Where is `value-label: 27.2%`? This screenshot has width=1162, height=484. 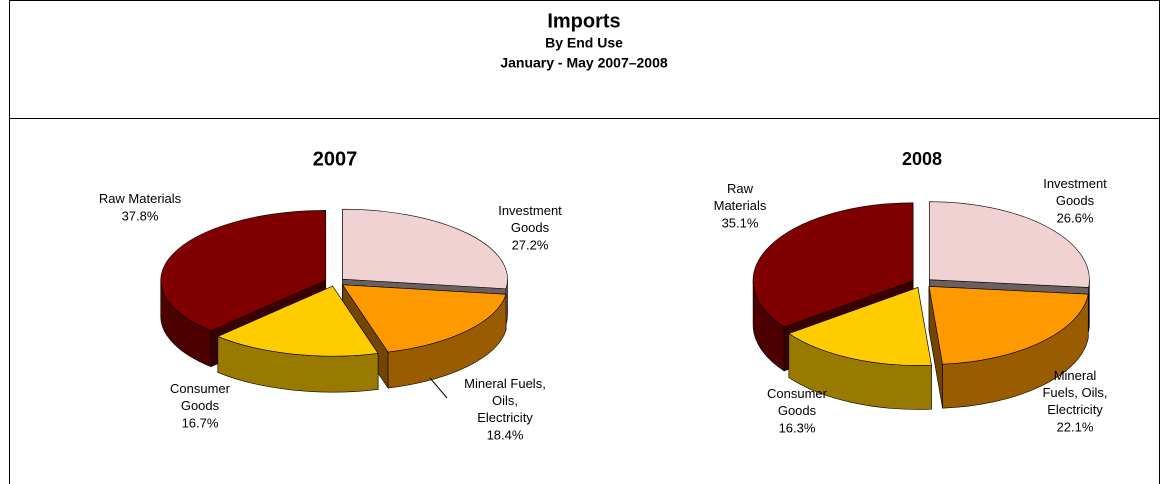 value-label: 27.2% is located at coordinates (530, 244).